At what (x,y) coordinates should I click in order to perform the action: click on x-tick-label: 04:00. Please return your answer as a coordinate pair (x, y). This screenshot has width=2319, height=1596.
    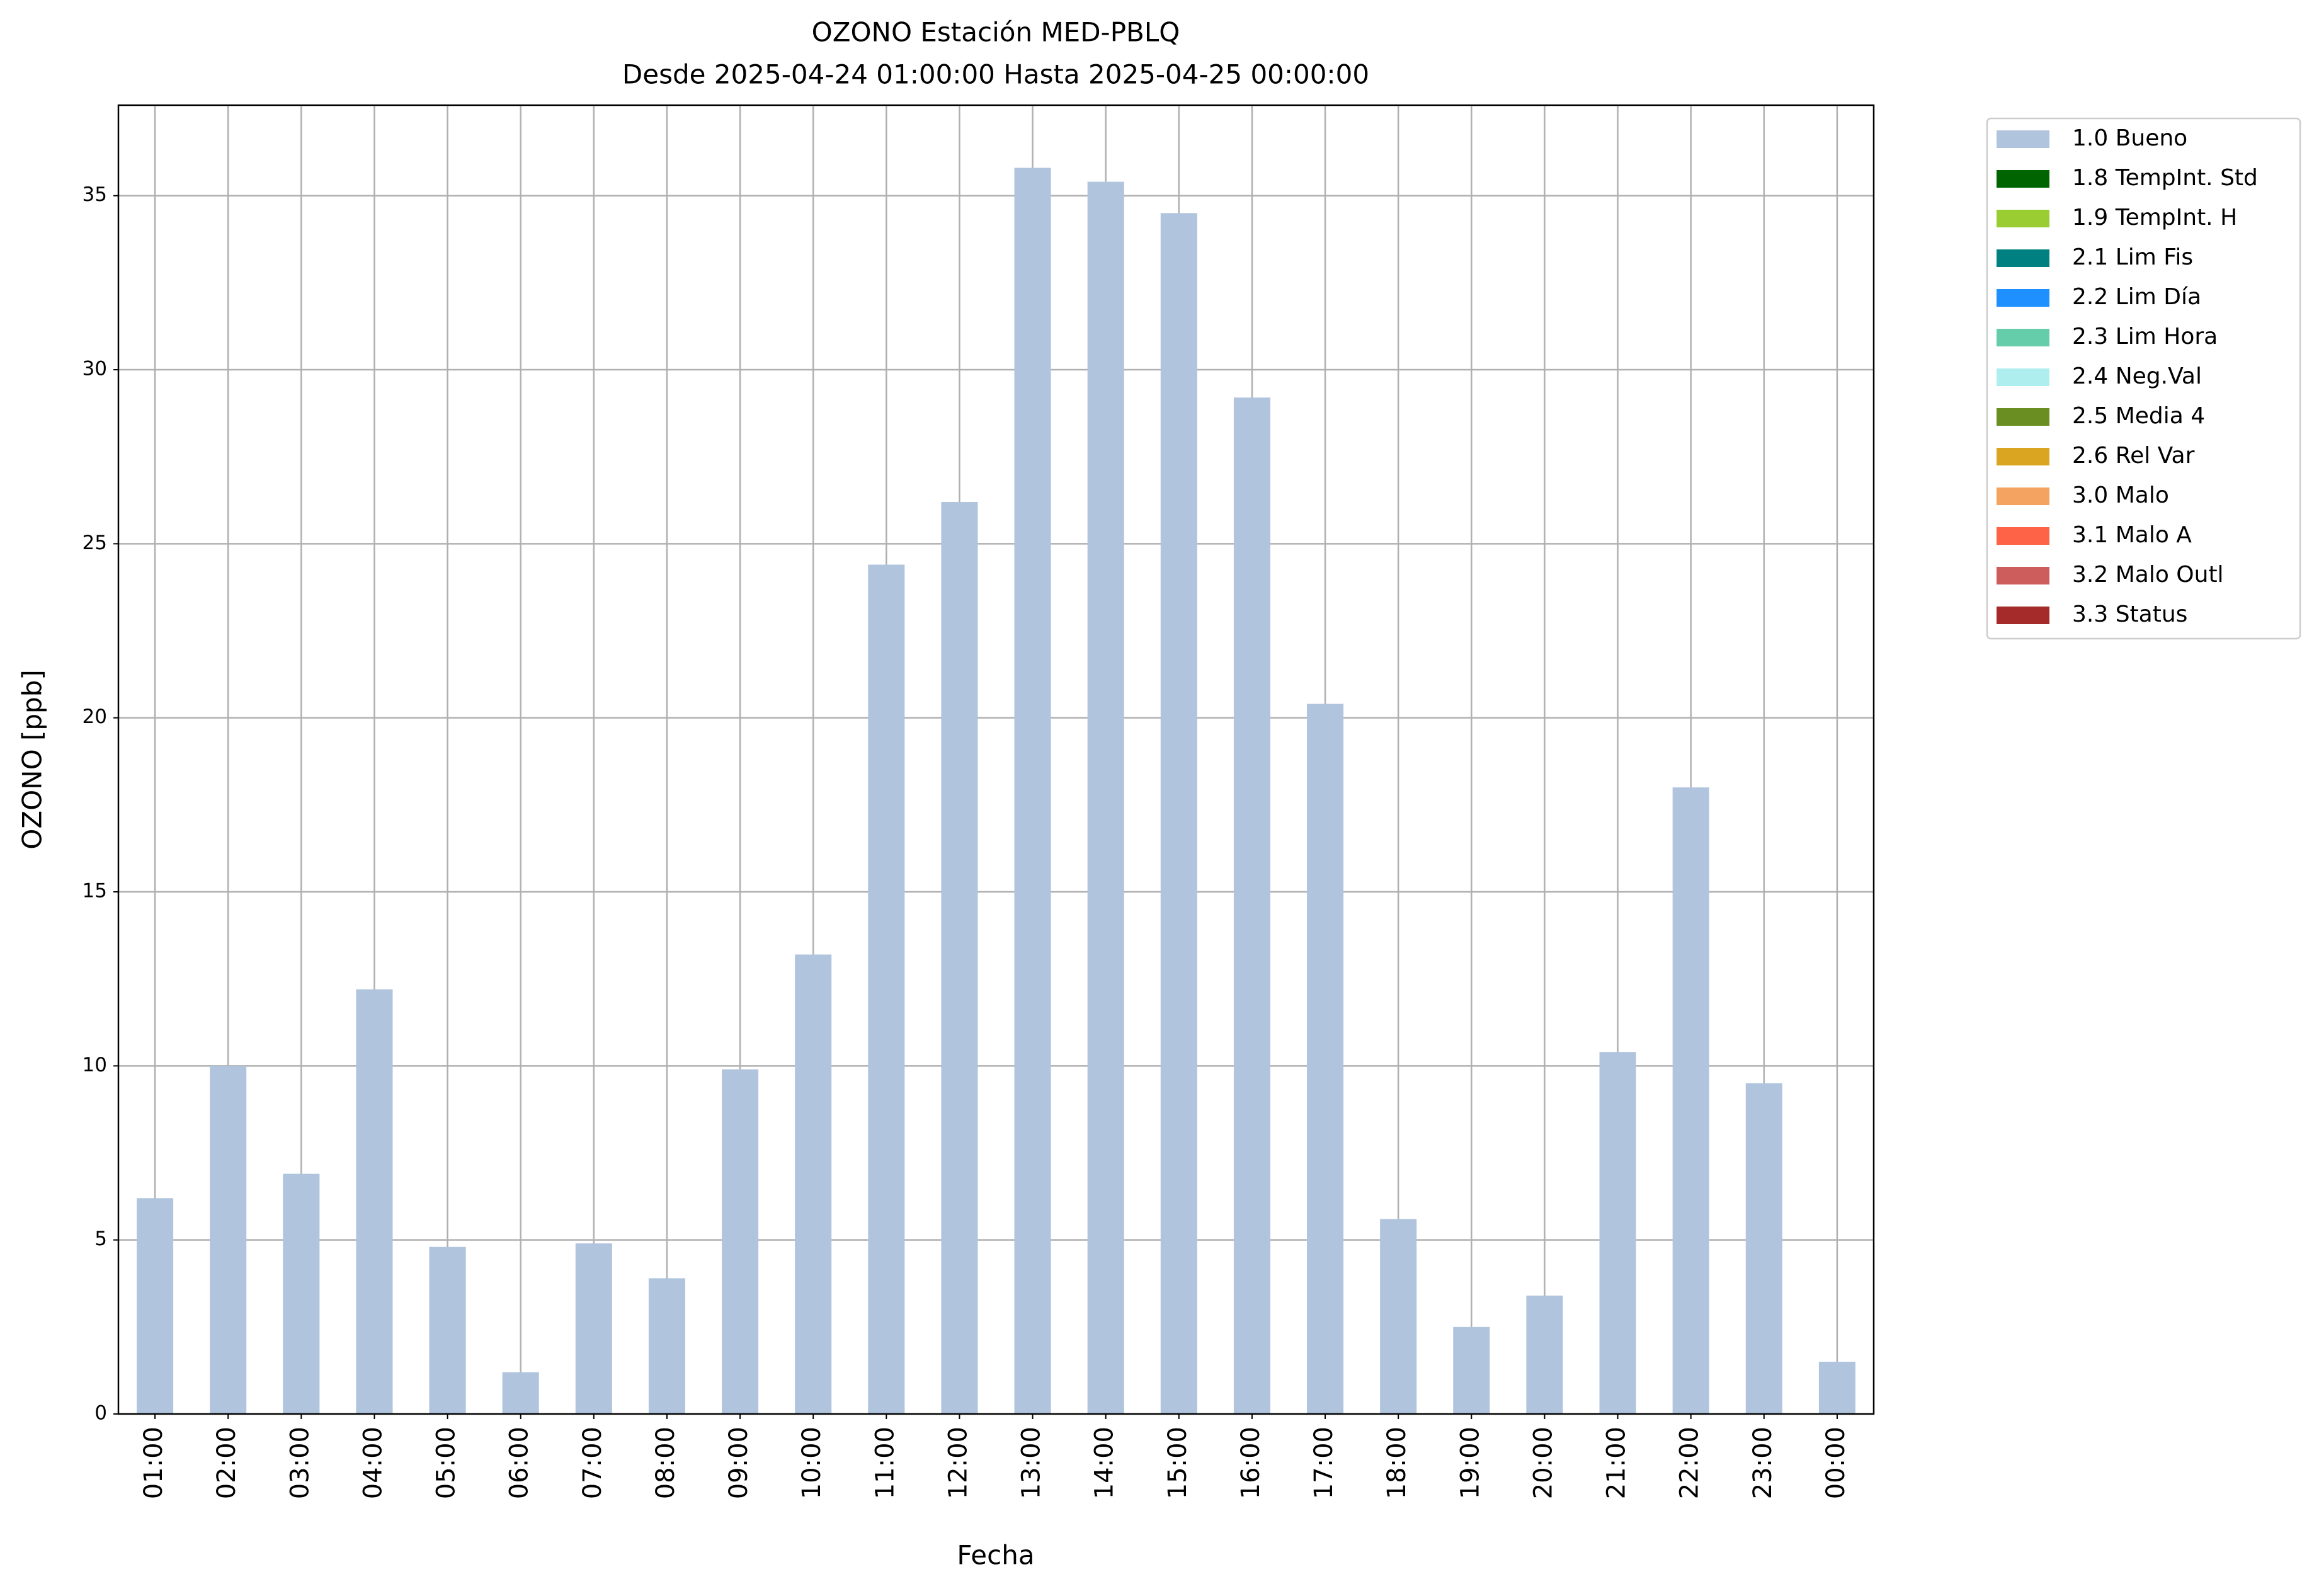
    Looking at the image, I should click on (372, 1463).